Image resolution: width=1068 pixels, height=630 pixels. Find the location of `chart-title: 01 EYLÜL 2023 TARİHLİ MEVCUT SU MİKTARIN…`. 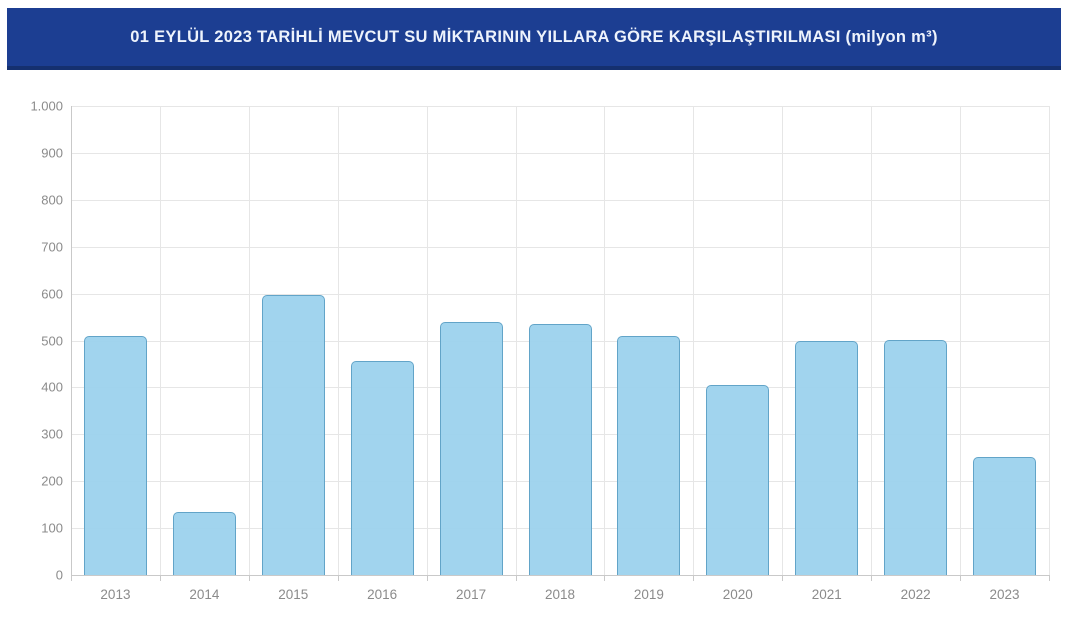

chart-title: 01 EYLÜL 2023 TARİHLİ MEVCUT SU MİKTARIN… is located at coordinates (534, 36).